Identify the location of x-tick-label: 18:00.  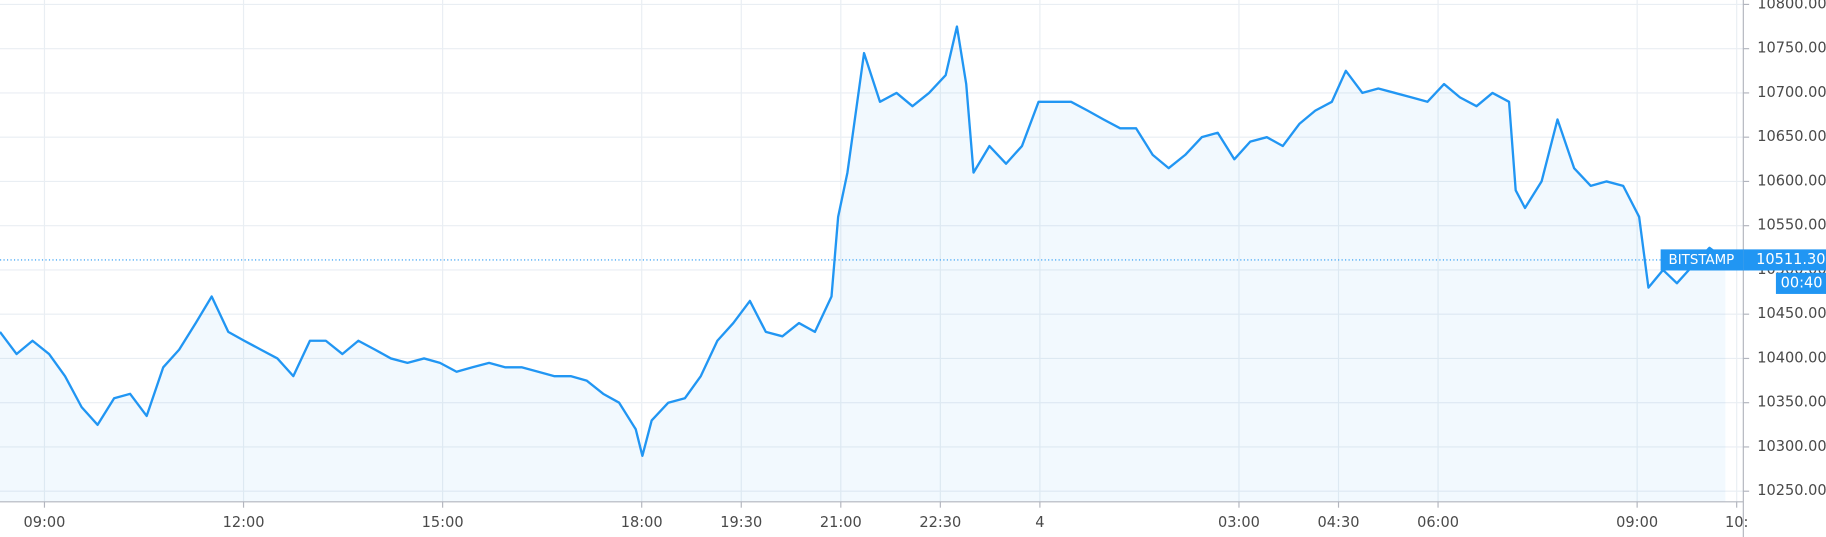
(642, 522).